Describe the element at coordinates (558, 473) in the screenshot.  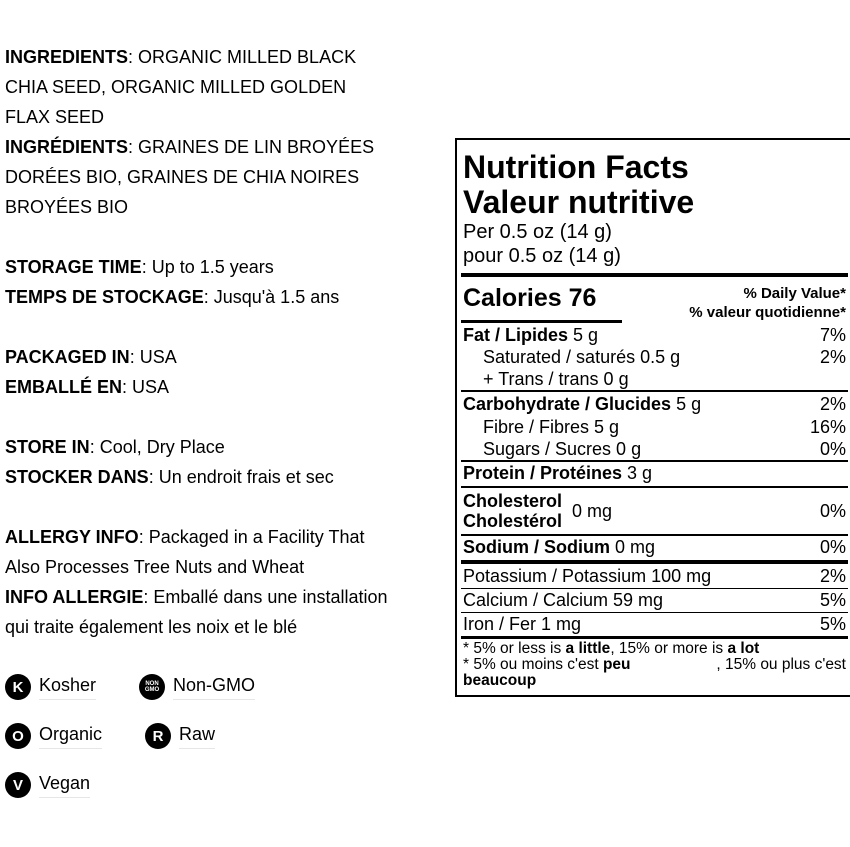
I see `nutrient-row: Protein / Protéines 3 g` at that location.